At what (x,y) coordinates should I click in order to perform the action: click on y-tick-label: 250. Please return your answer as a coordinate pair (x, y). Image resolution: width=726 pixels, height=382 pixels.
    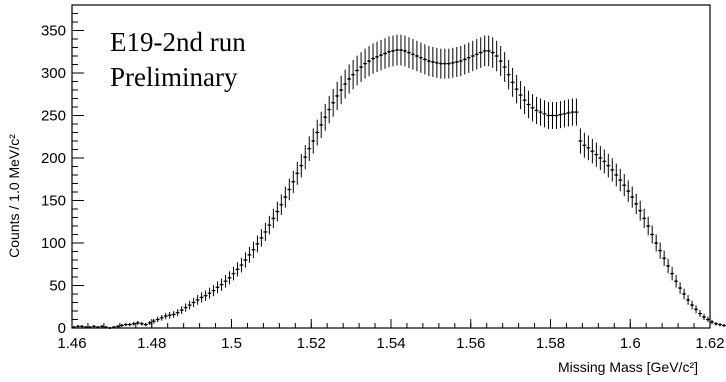
    Looking at the image, I should click on (53, 116).